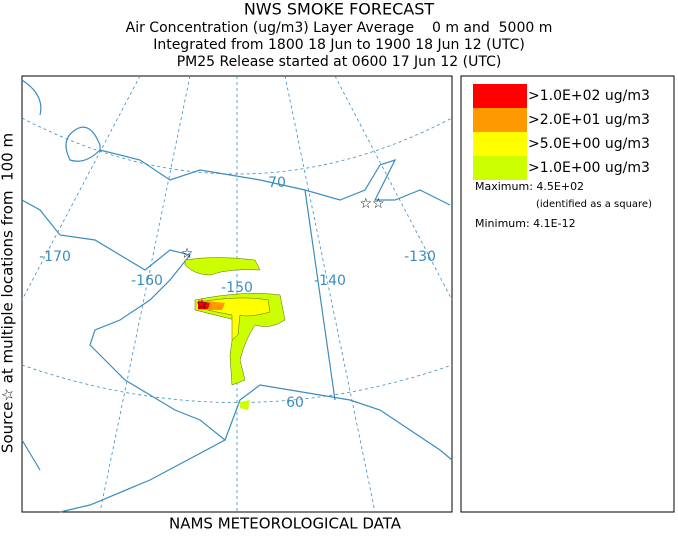 The width and height of the screenshot is (678, 536). Describe the element at coordinates (339, 9) in the screenshot. I see `title: NWS SMOKE FORECAST` at that location.